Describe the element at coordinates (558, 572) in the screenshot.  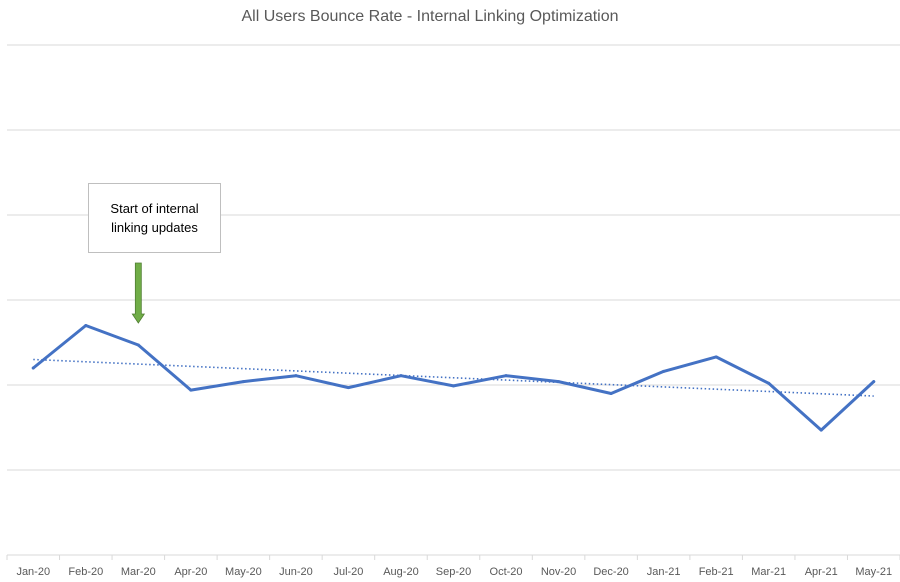
I see `x-tick-label: Nov-20` at that location.